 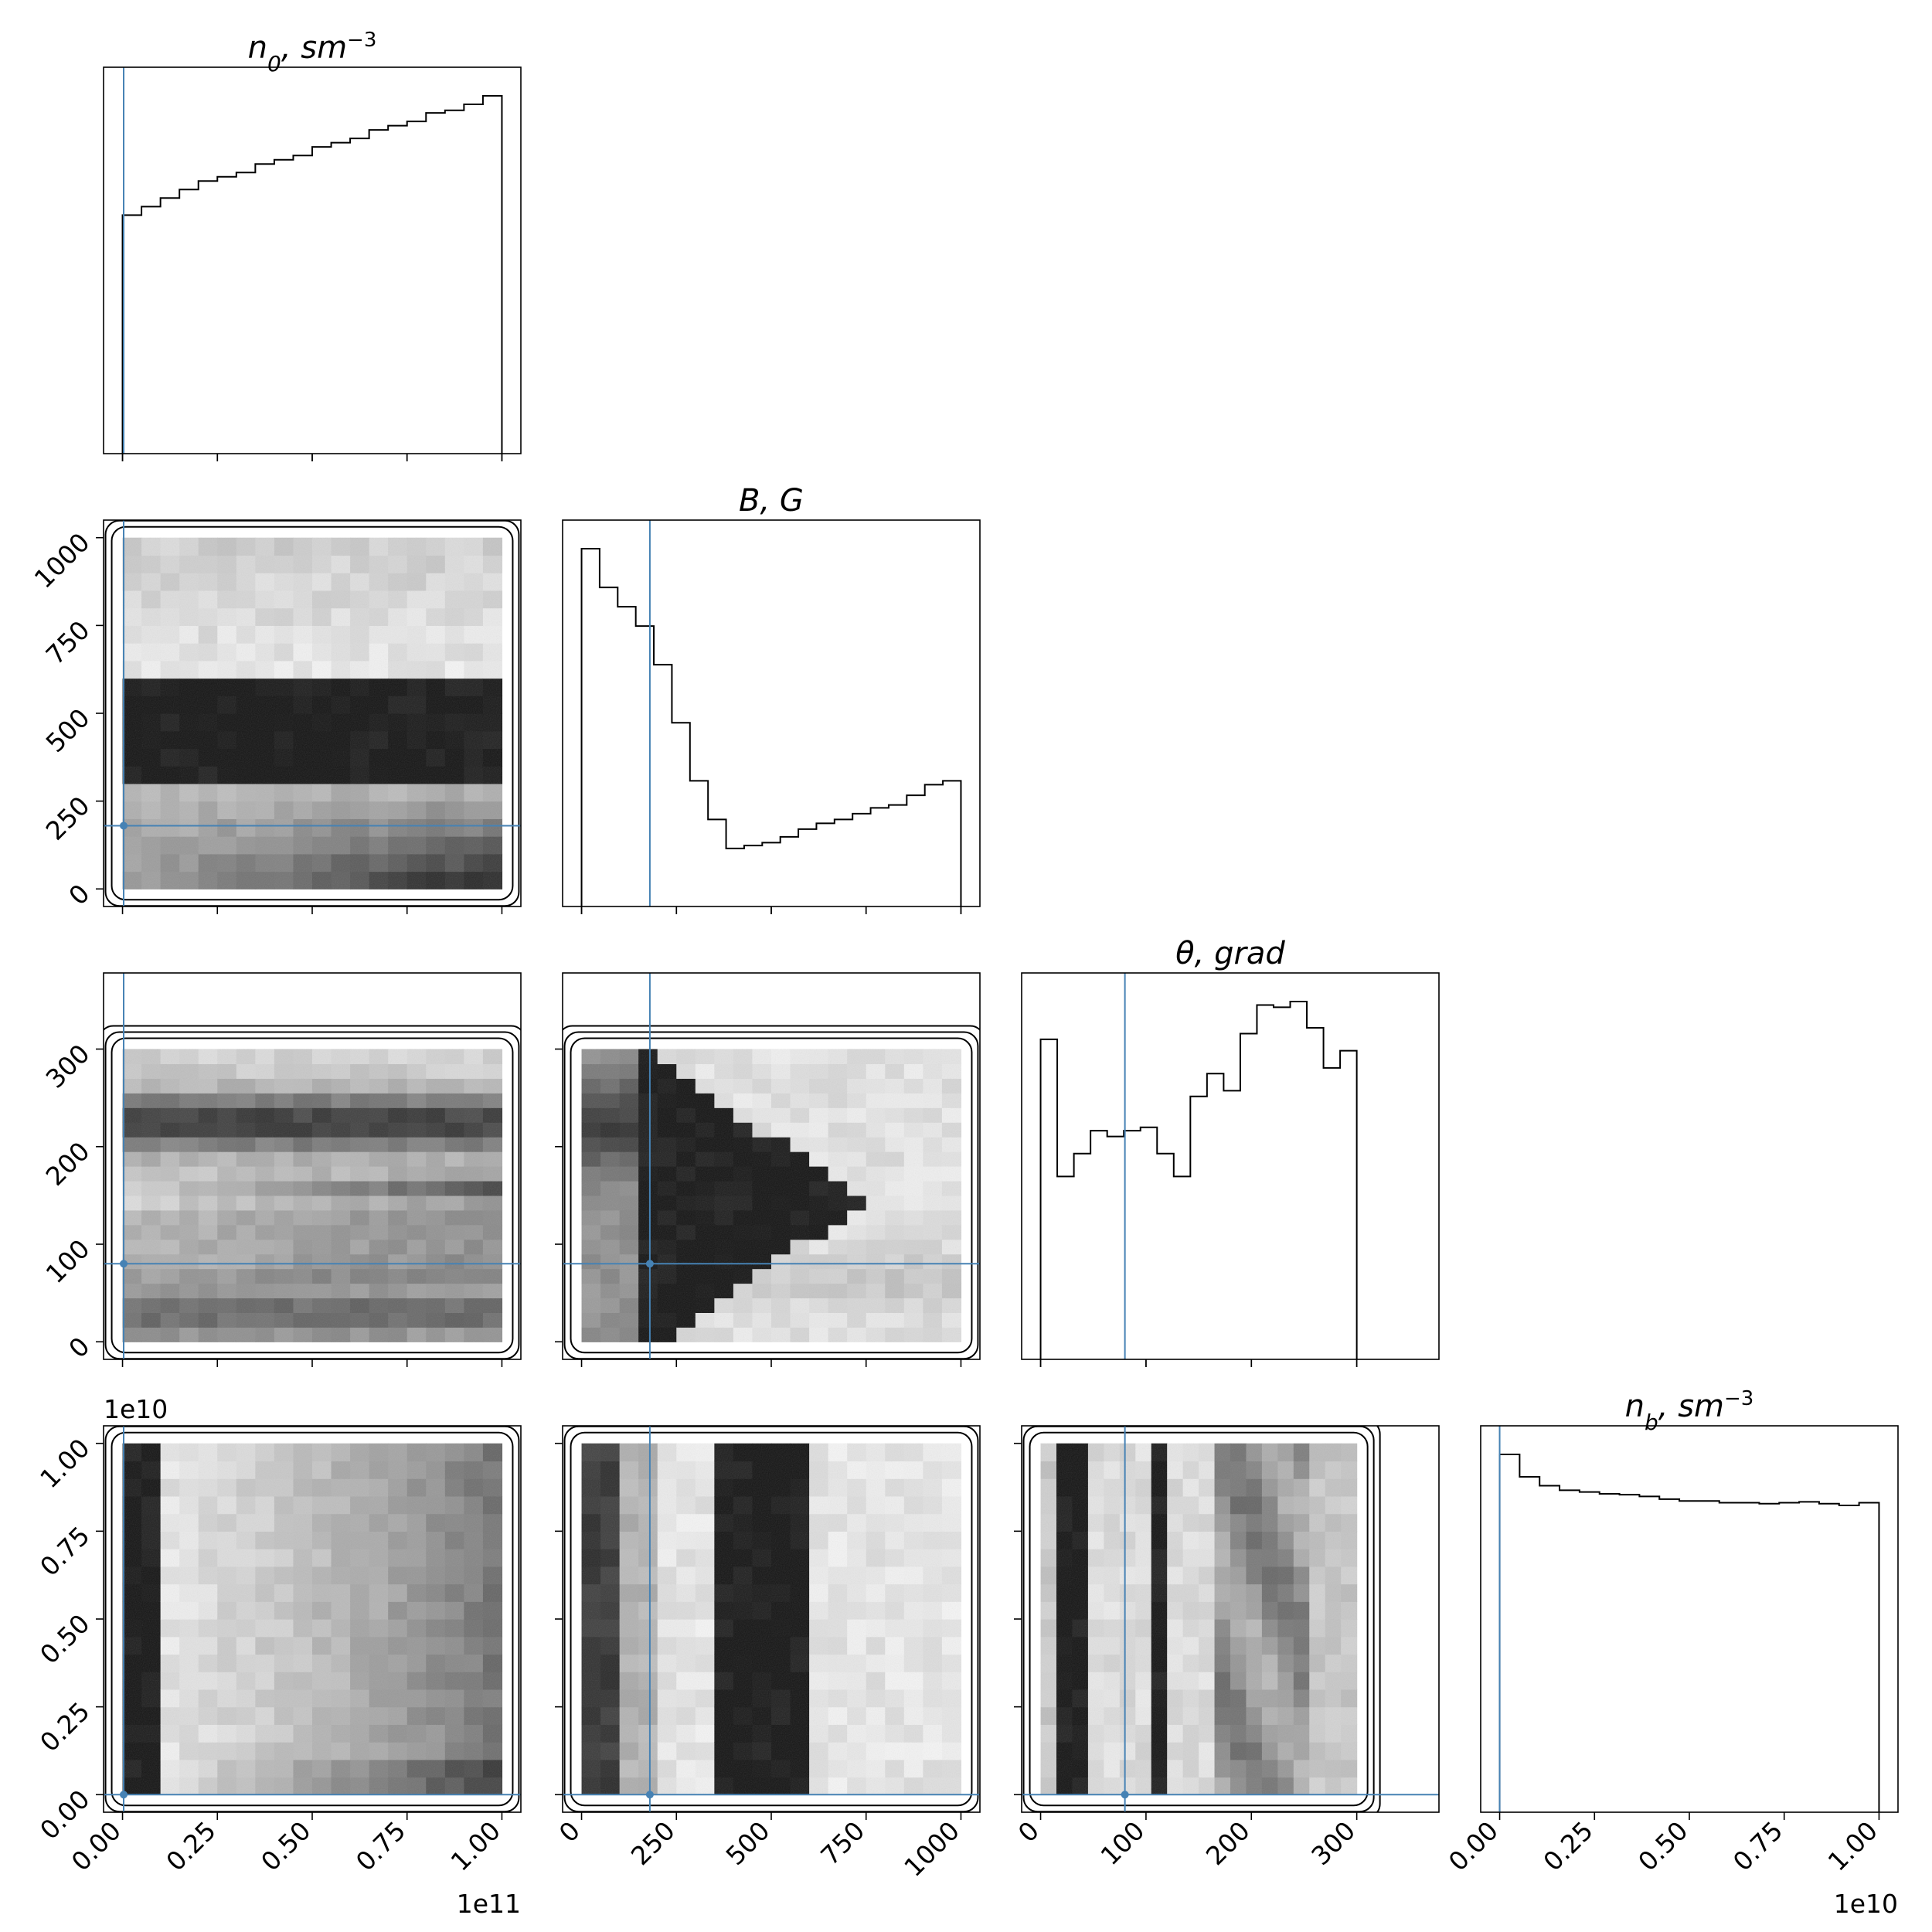 I want to click on y-tick-label: 1000, so click(x=62, y=560).